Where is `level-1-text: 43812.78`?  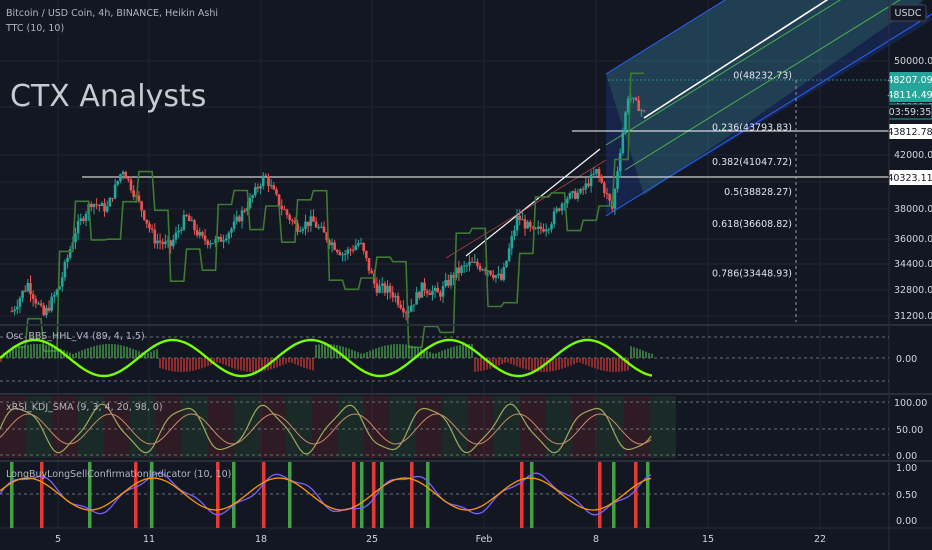 level-1-text: 43812.78 is located at coordinates (909, 132).